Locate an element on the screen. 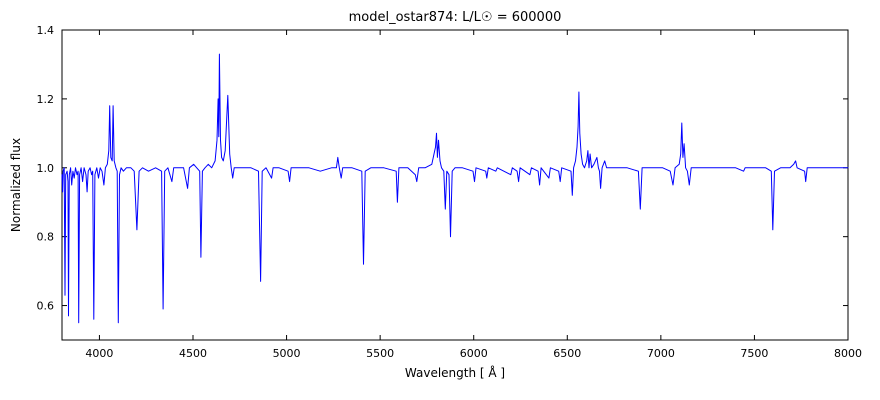 This screenshot has width=880, height=400. x-tick-label: 6500 is located at coordinates (567, 353).